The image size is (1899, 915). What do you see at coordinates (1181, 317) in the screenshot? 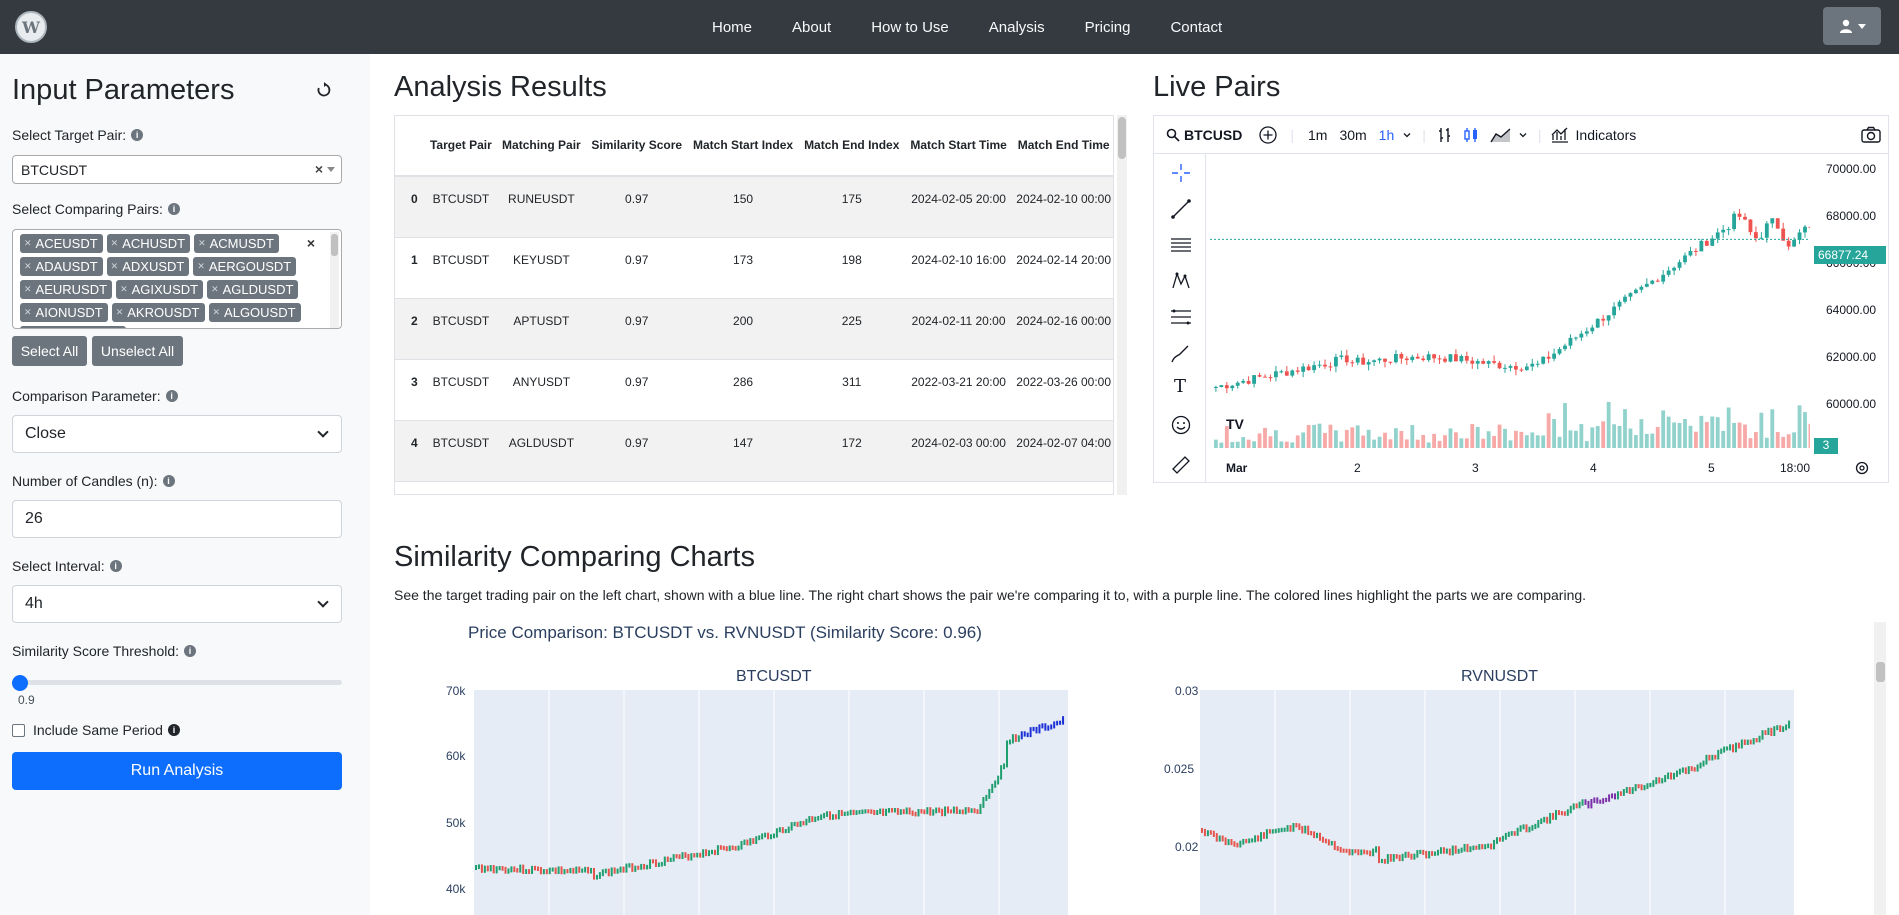
I see `fib-icon` at bounding box center [1181, 317].